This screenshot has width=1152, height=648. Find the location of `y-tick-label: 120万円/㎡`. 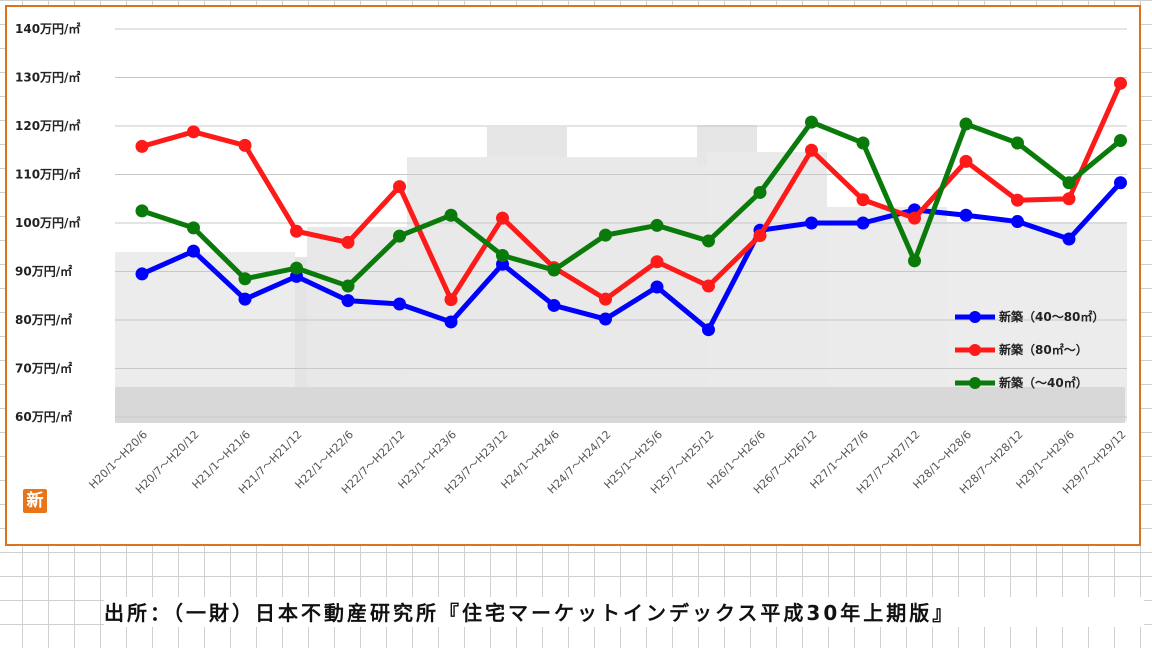

y-tick-label: 120万円/㎡ is located at coordinates (47, 125).